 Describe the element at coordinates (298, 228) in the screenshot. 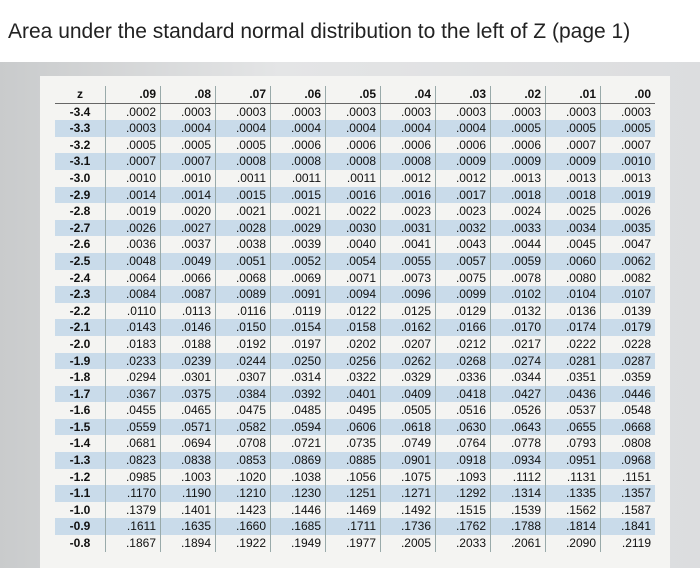

I see `probability-cell: .0029` at that location.